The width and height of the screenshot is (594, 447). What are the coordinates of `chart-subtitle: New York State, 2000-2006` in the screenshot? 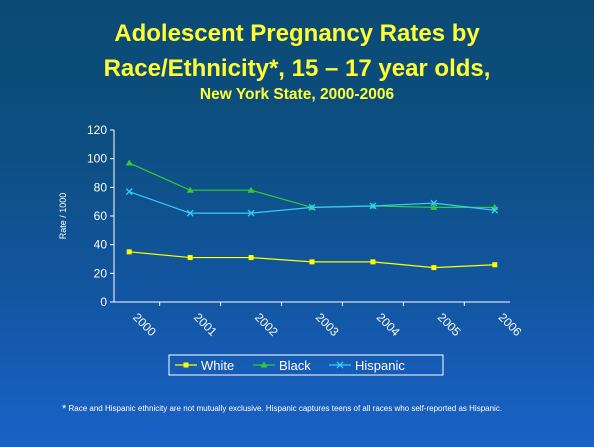 It's located at (297, 94).